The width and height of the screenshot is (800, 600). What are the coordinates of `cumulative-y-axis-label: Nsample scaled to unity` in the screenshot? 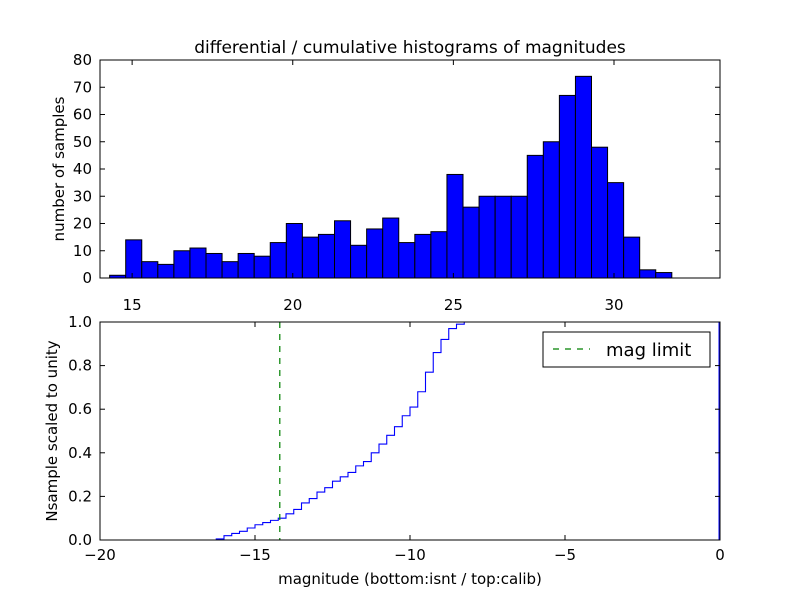 It's located at (52, 430).